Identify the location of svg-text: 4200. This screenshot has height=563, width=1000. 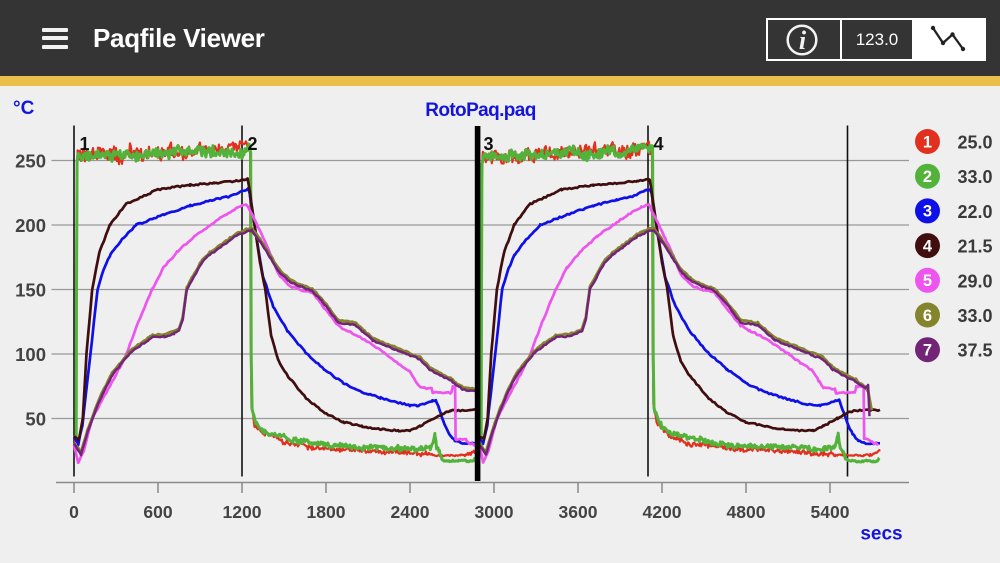
(662, 512).